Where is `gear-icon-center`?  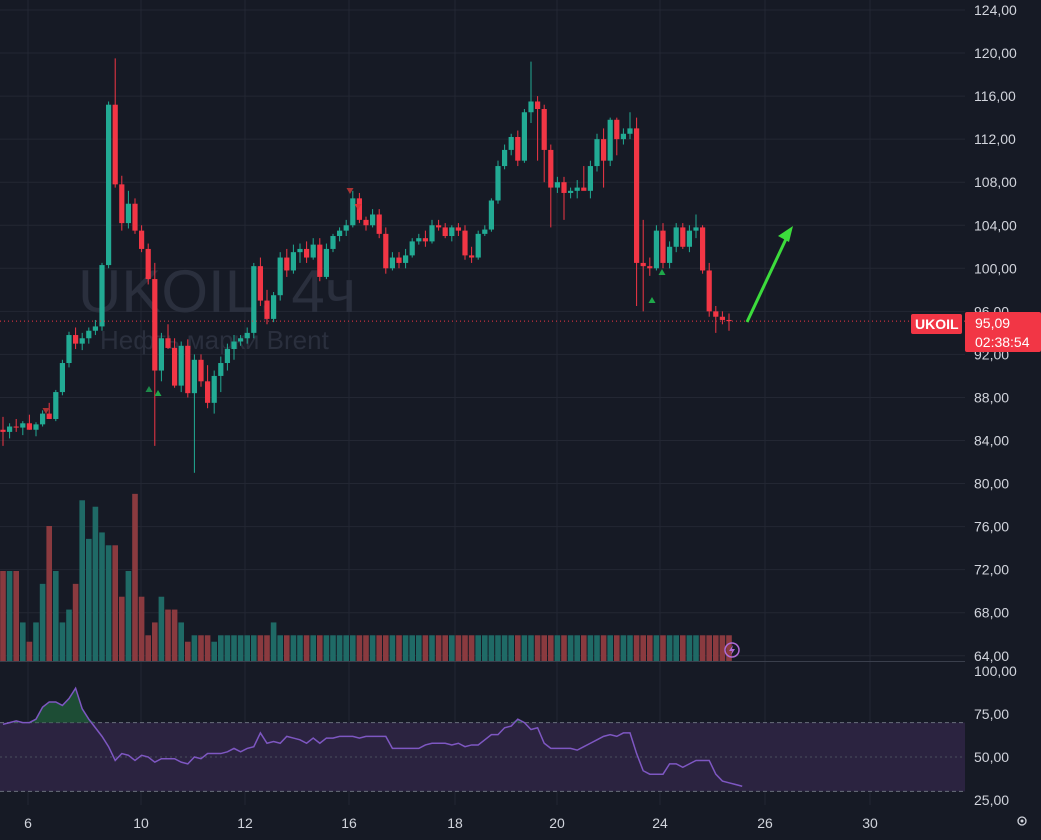 gear-icon-center is located at coordinates (1022, 821).